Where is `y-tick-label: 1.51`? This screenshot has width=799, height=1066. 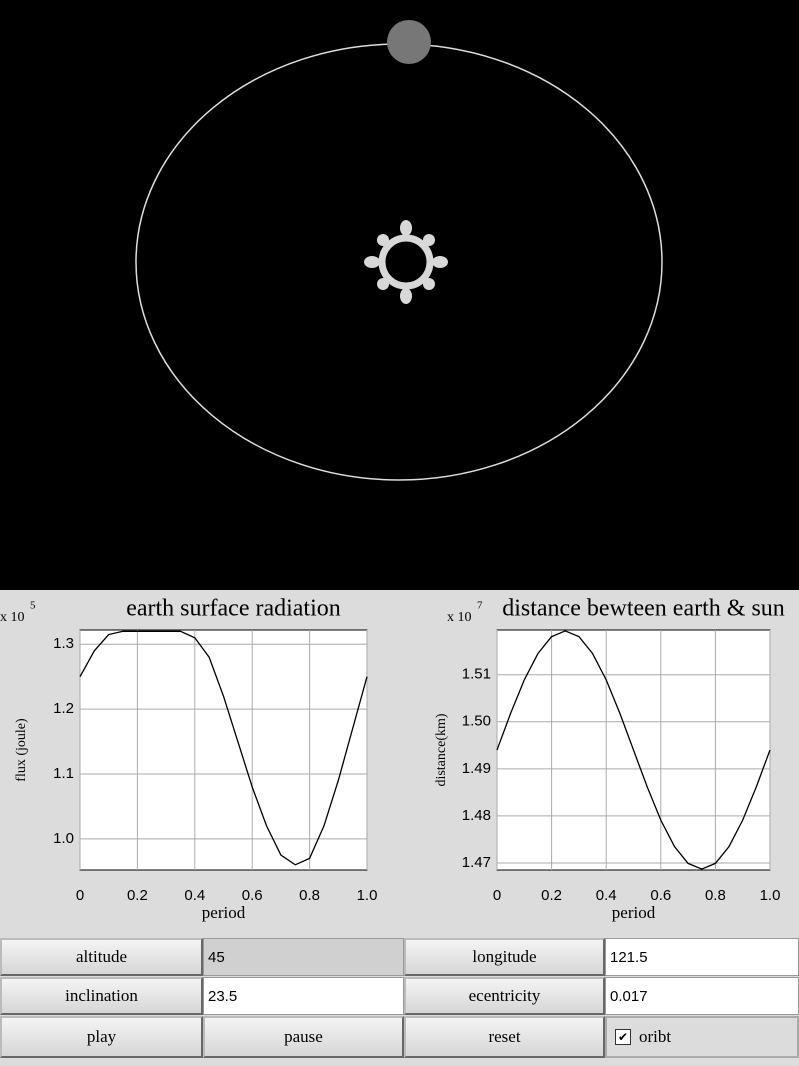
y-tick-label: 1.51 is located at coordinates (476, 674).